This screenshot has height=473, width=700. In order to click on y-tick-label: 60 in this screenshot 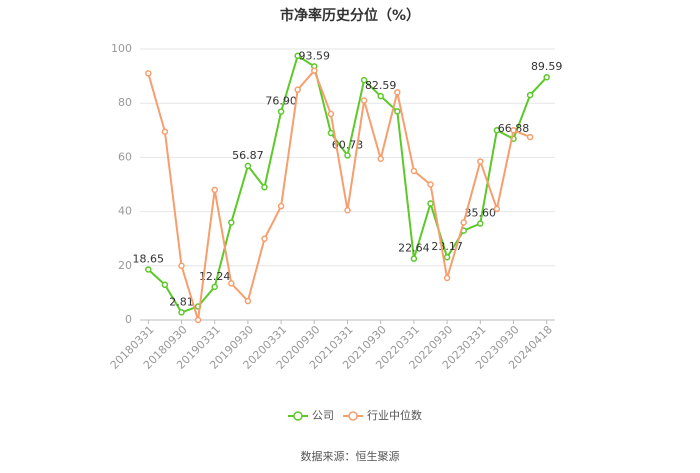, I will do `click(125, 156)`.